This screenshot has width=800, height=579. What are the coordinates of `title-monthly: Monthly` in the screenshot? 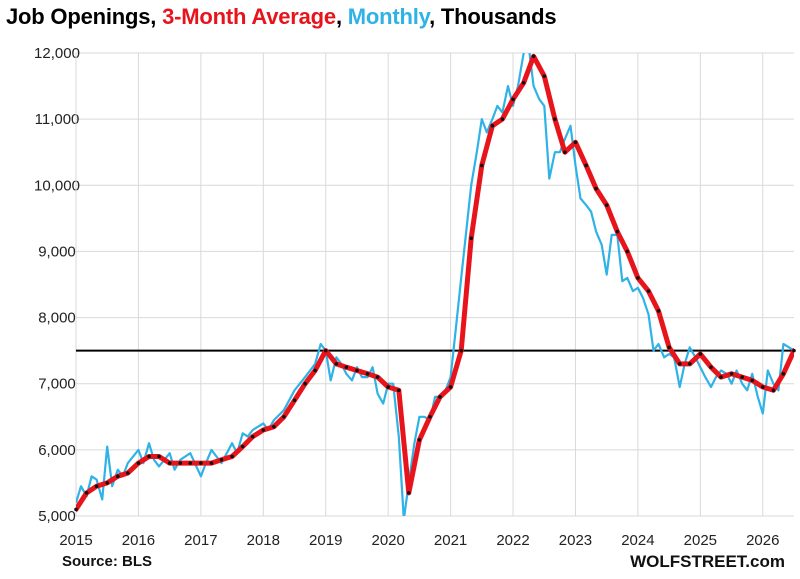 It's located at (388, 16).